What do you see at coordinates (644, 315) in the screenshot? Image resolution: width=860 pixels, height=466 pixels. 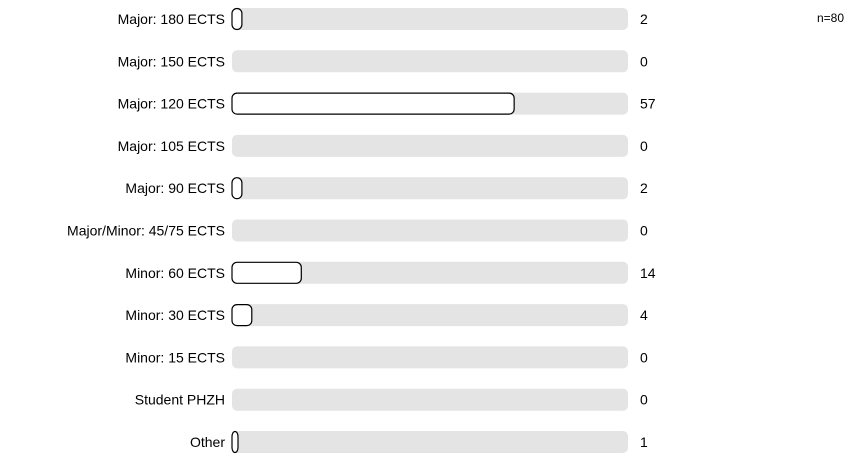 I see `value-label: 4` at bounding box center [644, 315].